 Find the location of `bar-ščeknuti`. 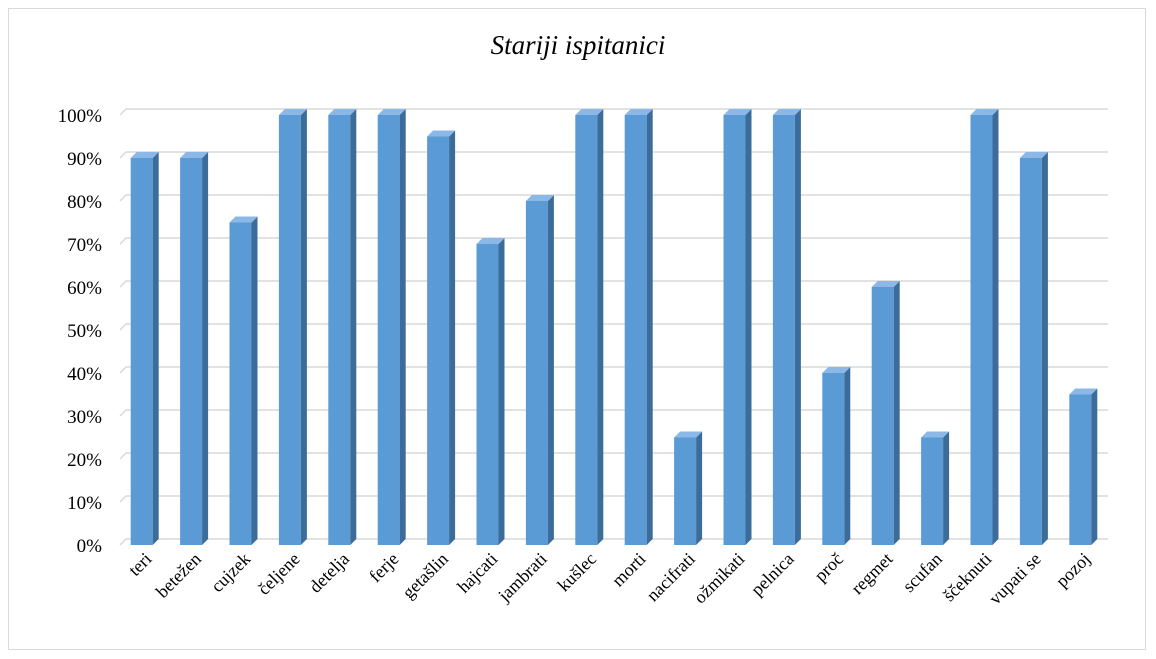

bar-ščeknuti is located at coordinates (984, 327).